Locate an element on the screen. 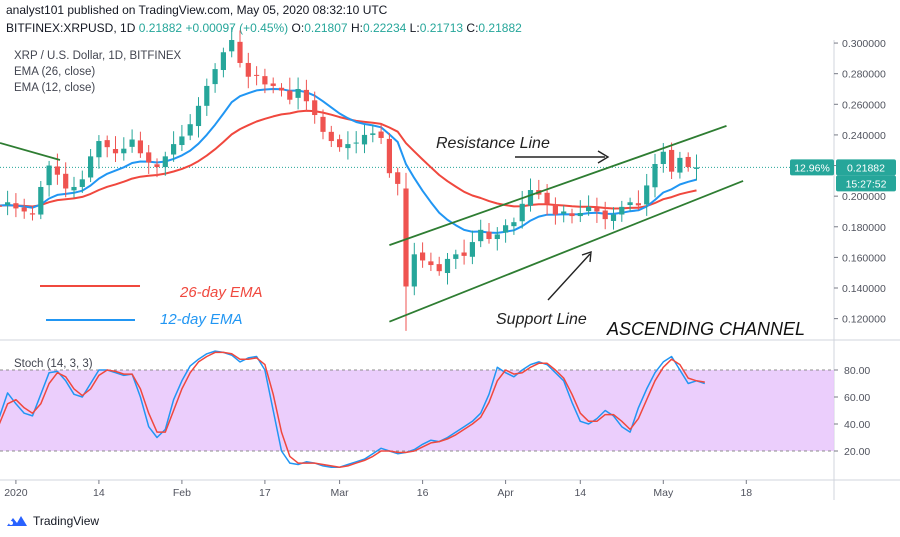 The image size is (900, 537). price-tick-label: 0.120000 is located at coordinates (864, 320).